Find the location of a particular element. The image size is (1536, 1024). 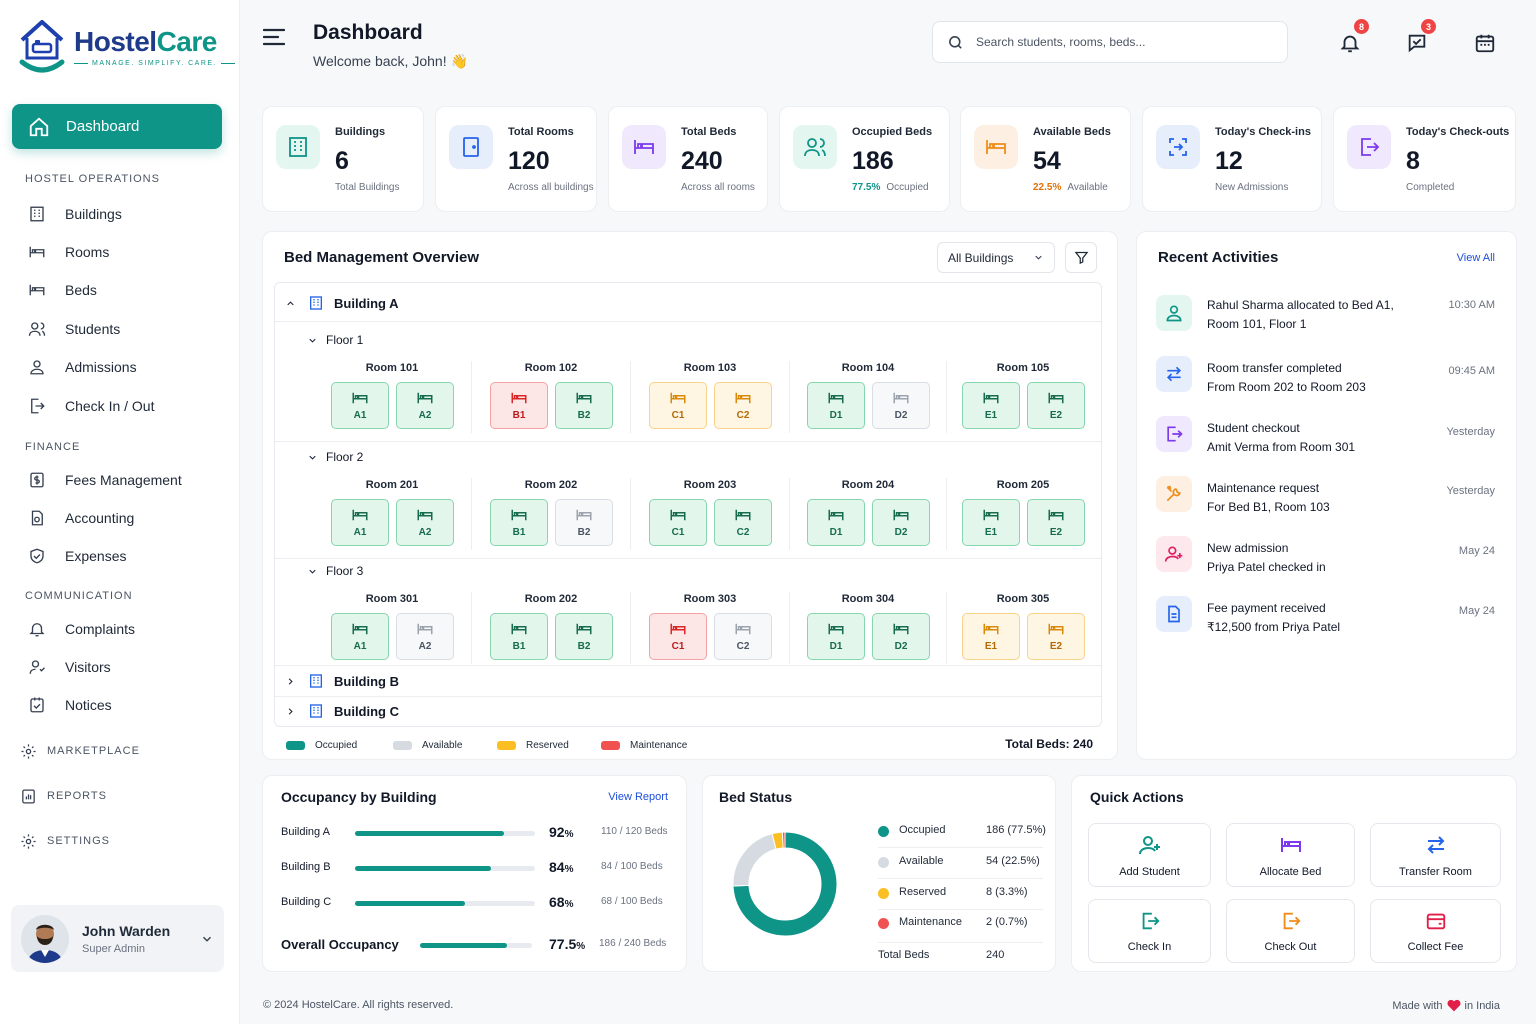

menu-icon is located at coordinates (274, 37).